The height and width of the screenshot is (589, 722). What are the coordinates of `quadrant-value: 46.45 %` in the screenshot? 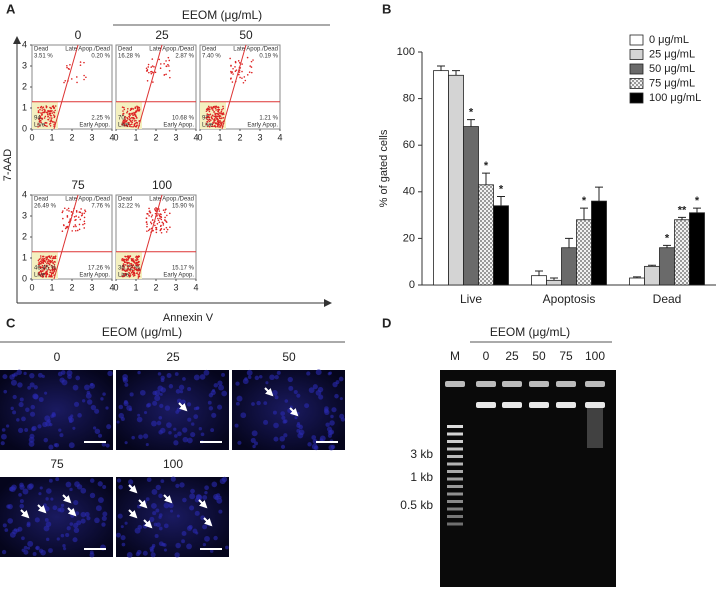 It's located at (45, 269).